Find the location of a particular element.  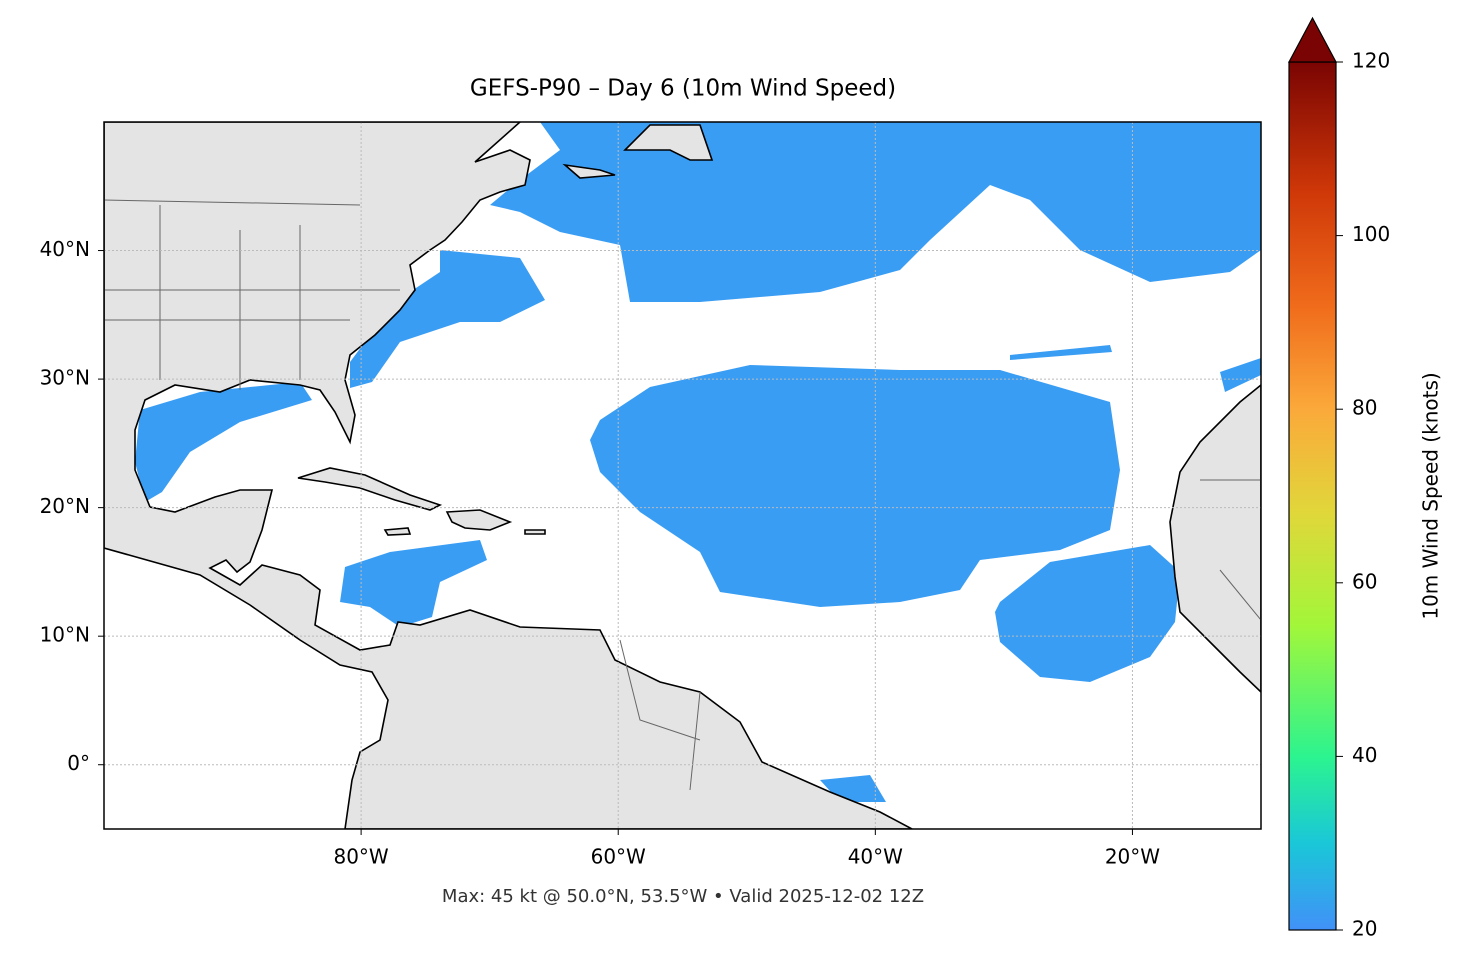

colorbar-tick-label: 80 is located at coordinates (1364, 408).